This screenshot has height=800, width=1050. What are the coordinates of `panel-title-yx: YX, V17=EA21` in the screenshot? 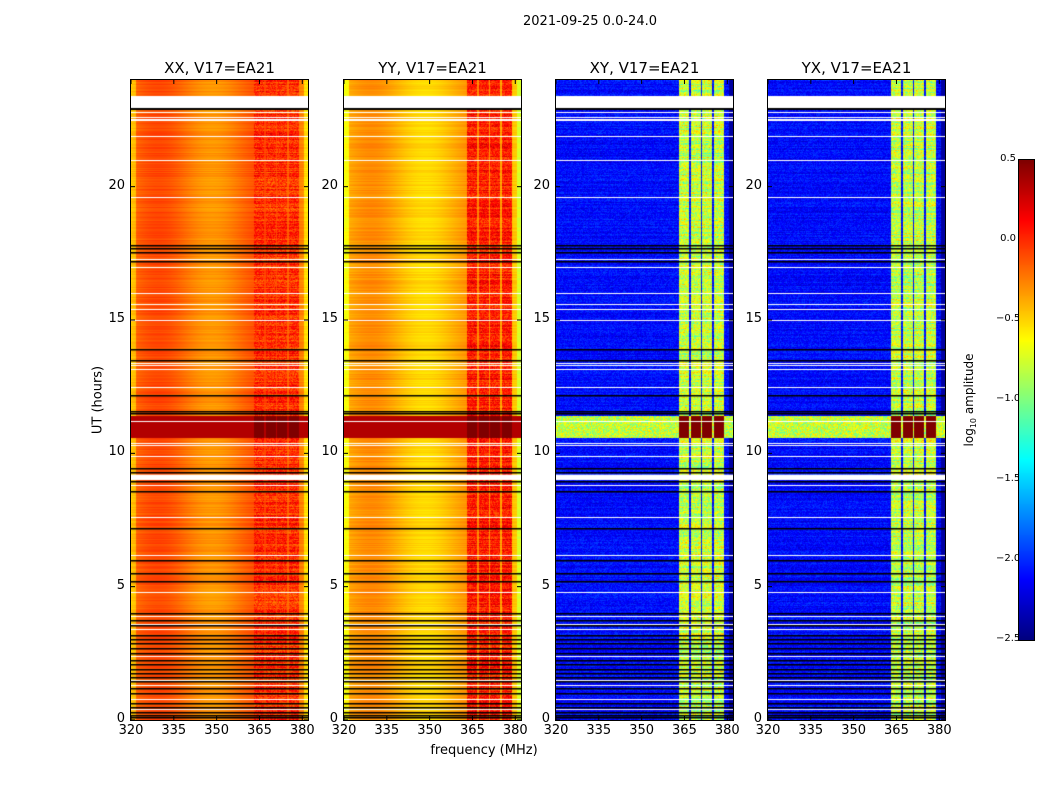 It's located at (856, 68).